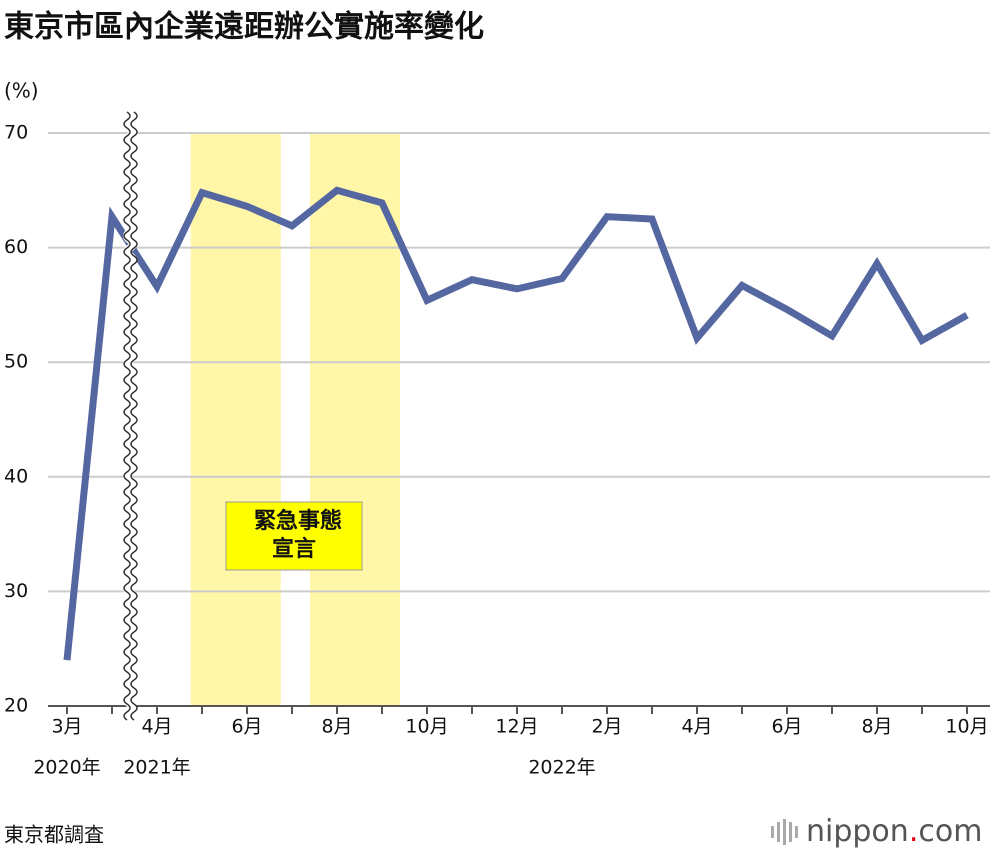 The width and height of the screenshot is (1000, 856). Describe the element at coordinates (16, 706) in the screenshot. I see `y-tick-label: 20` at that location.